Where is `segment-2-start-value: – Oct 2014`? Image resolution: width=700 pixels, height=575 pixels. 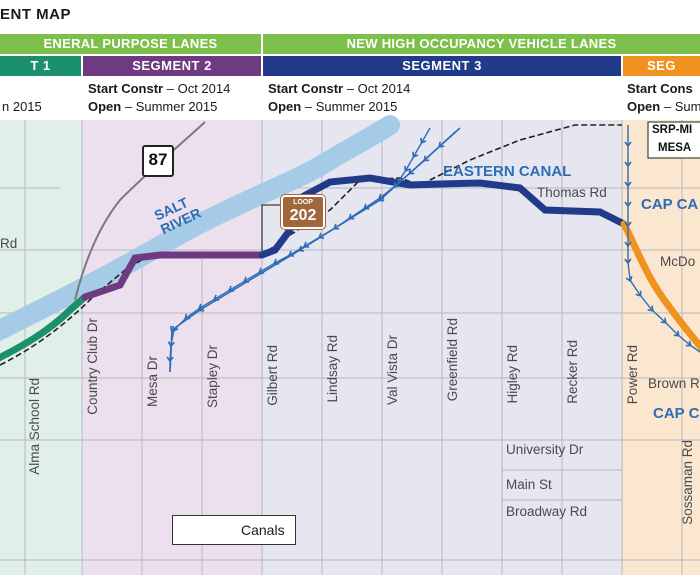
segment-2-start-value: – Oct 2014 is located at coordinates (197, 88).